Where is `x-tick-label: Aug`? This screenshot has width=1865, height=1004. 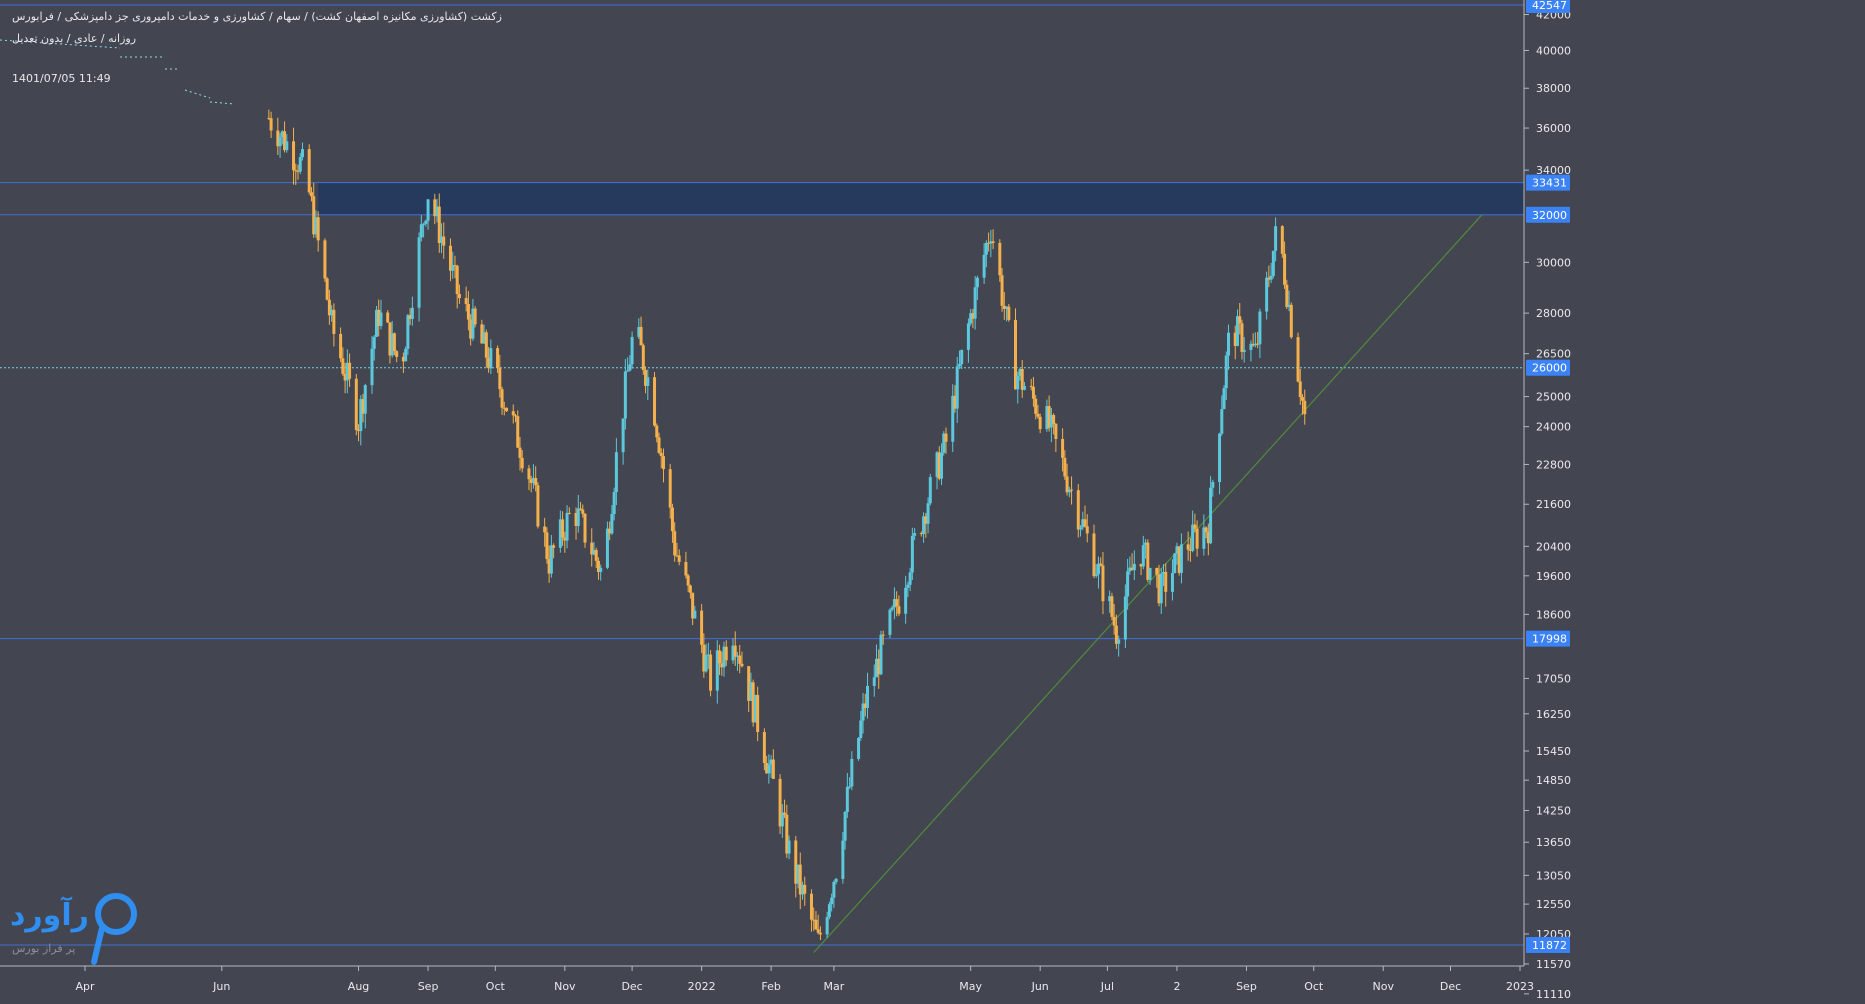
x-tick-label: Aug is located at coordinates (358, 986).